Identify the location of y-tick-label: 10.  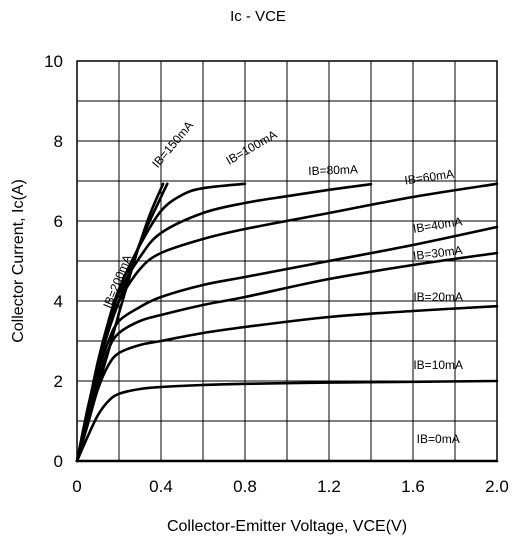
(53, 61).